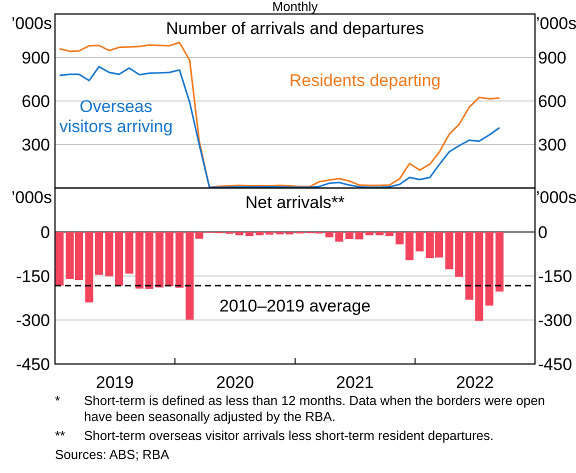  What do you see at coordinates (543, 232) in the screenshot?
I see `y2-tick-label: 0` at bounding box center [543, 232].